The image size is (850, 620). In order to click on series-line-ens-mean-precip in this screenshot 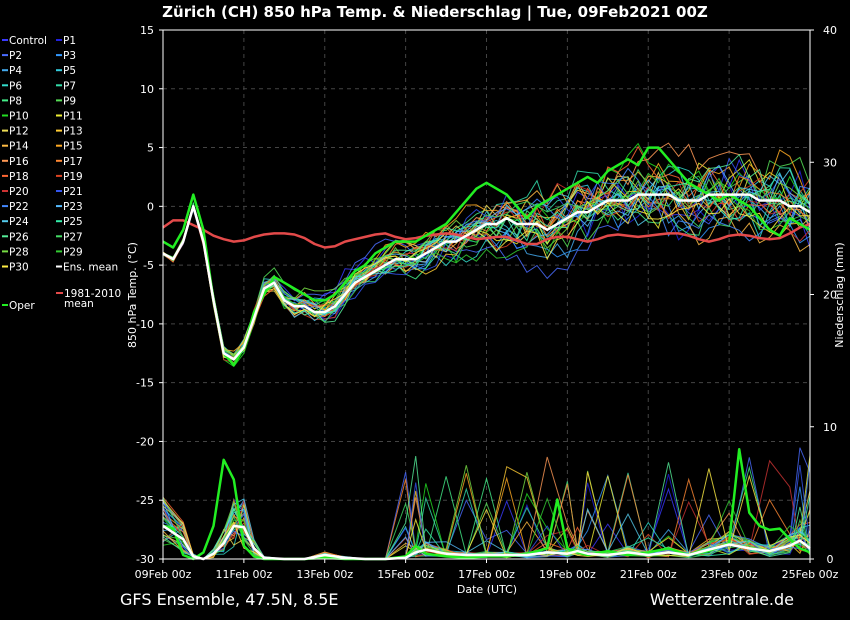, I will do `click(486, 542)`.